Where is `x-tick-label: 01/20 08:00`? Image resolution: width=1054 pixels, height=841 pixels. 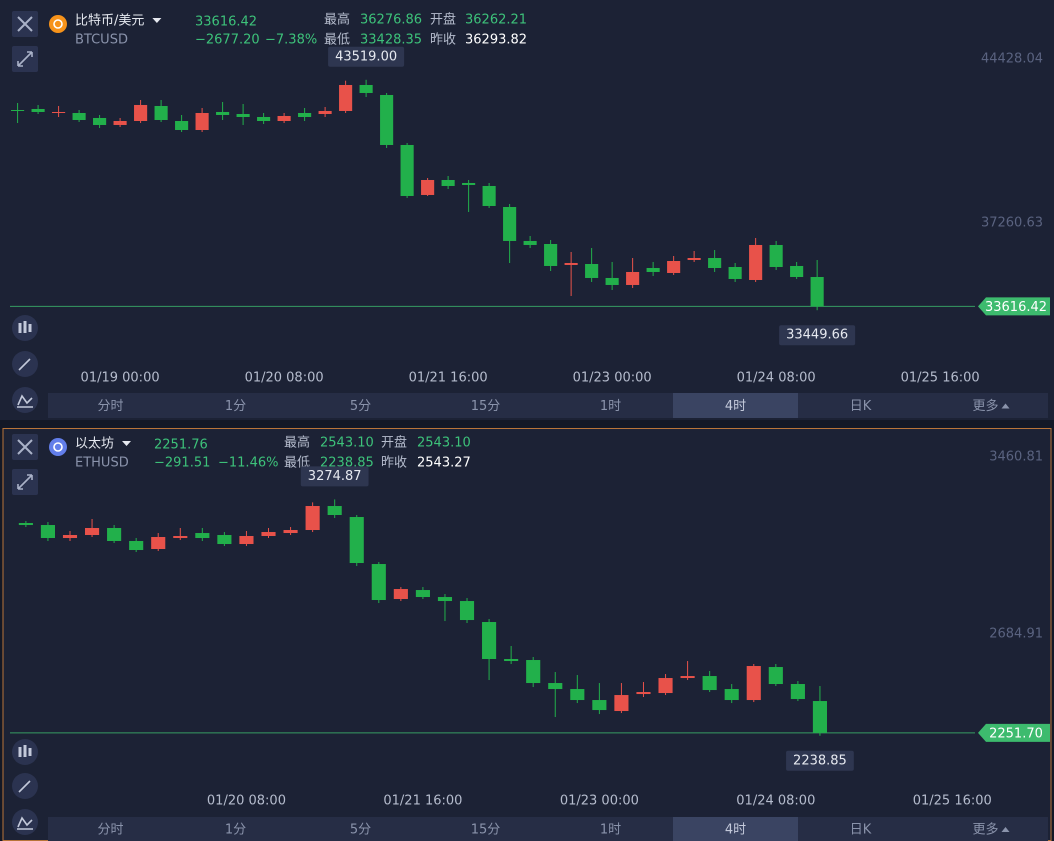 x-tick-label: 01/20 08:00 is located at coordinates (284, 378).